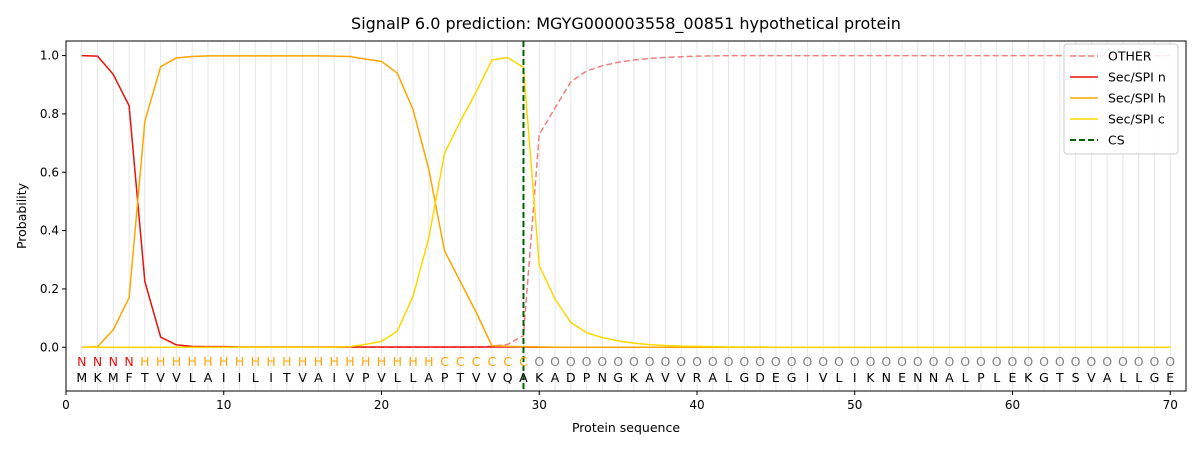  What do you see at coordinates (21, 215) in the screenshot?
I see `y-axis-label: Probability` at bounding box center [21, 215].